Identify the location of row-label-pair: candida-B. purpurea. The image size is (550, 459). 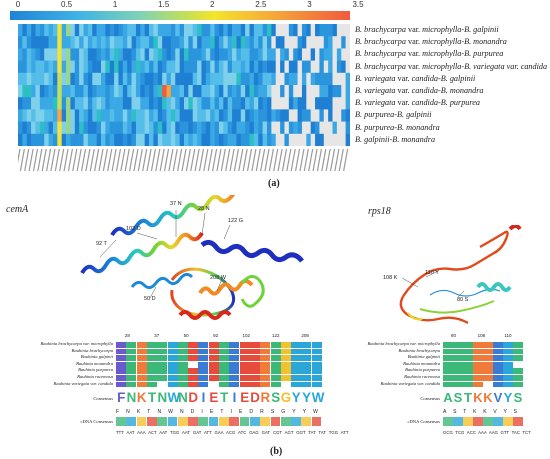
(446, 103).